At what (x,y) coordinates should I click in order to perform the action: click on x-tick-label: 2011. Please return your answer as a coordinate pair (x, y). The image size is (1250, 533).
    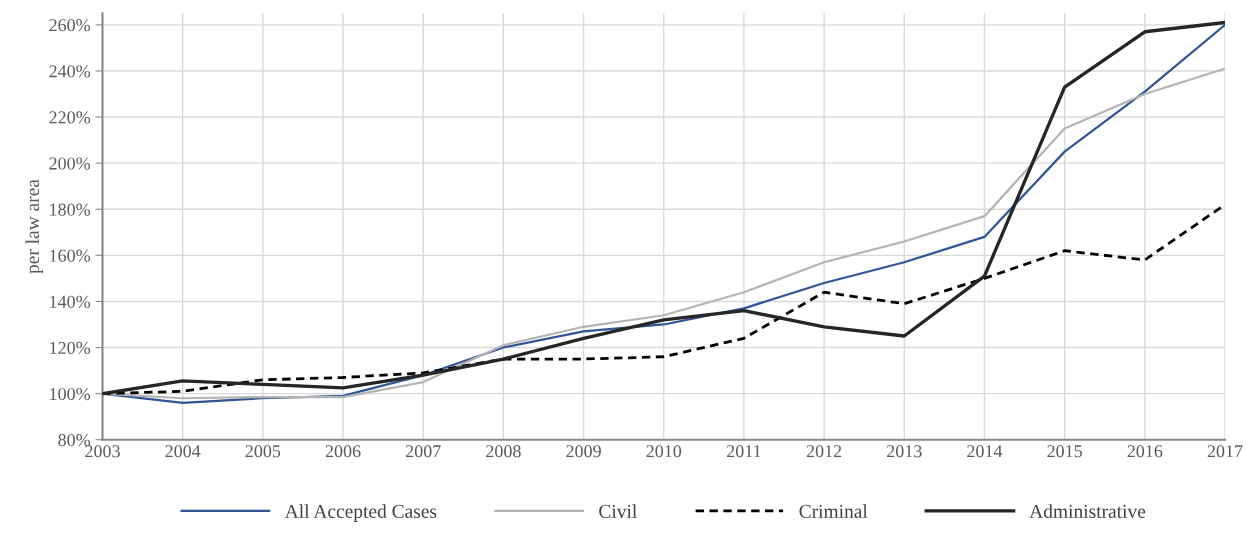
    Looking at the image, I should click on (744, 451).